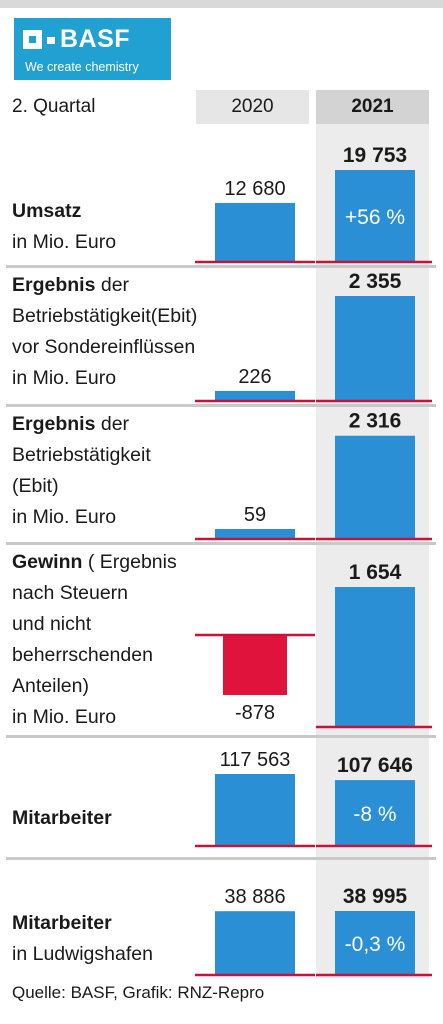 This screenshot has height=1024, width=443. What do you see at coordinates (255, 713) in the screenshot?
I see `value-label-2020-3: -878` at bounding box center [255, 713].